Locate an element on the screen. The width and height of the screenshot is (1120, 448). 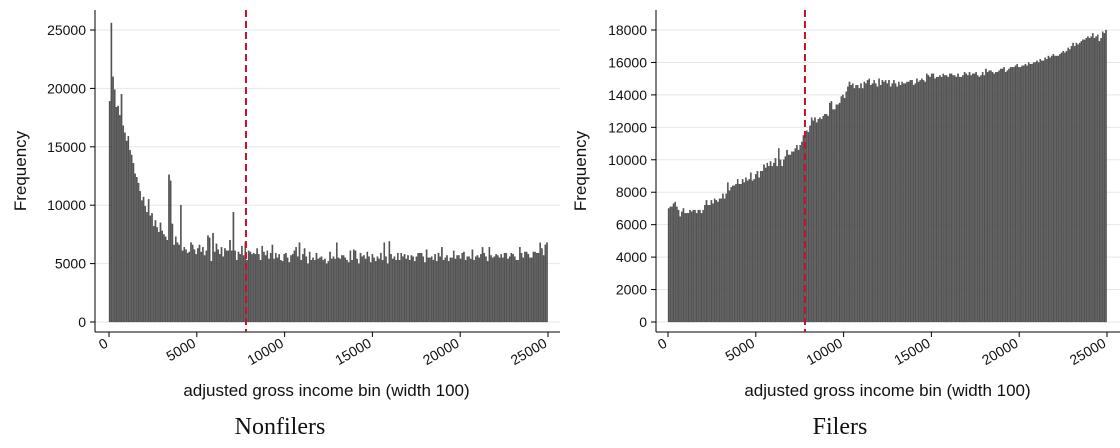
x-tick-label: 10000 is located at coordinates (824, 351).